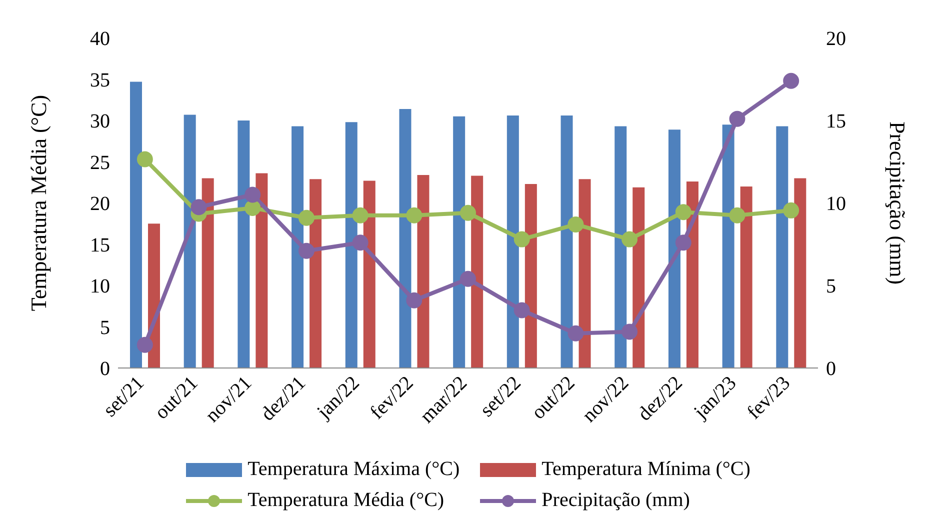 The width and height of the screenshot is (936, 530). Describe the element at coordinates (100, 80) in the screenshot. I see `y-tick-label: 35` at that location.